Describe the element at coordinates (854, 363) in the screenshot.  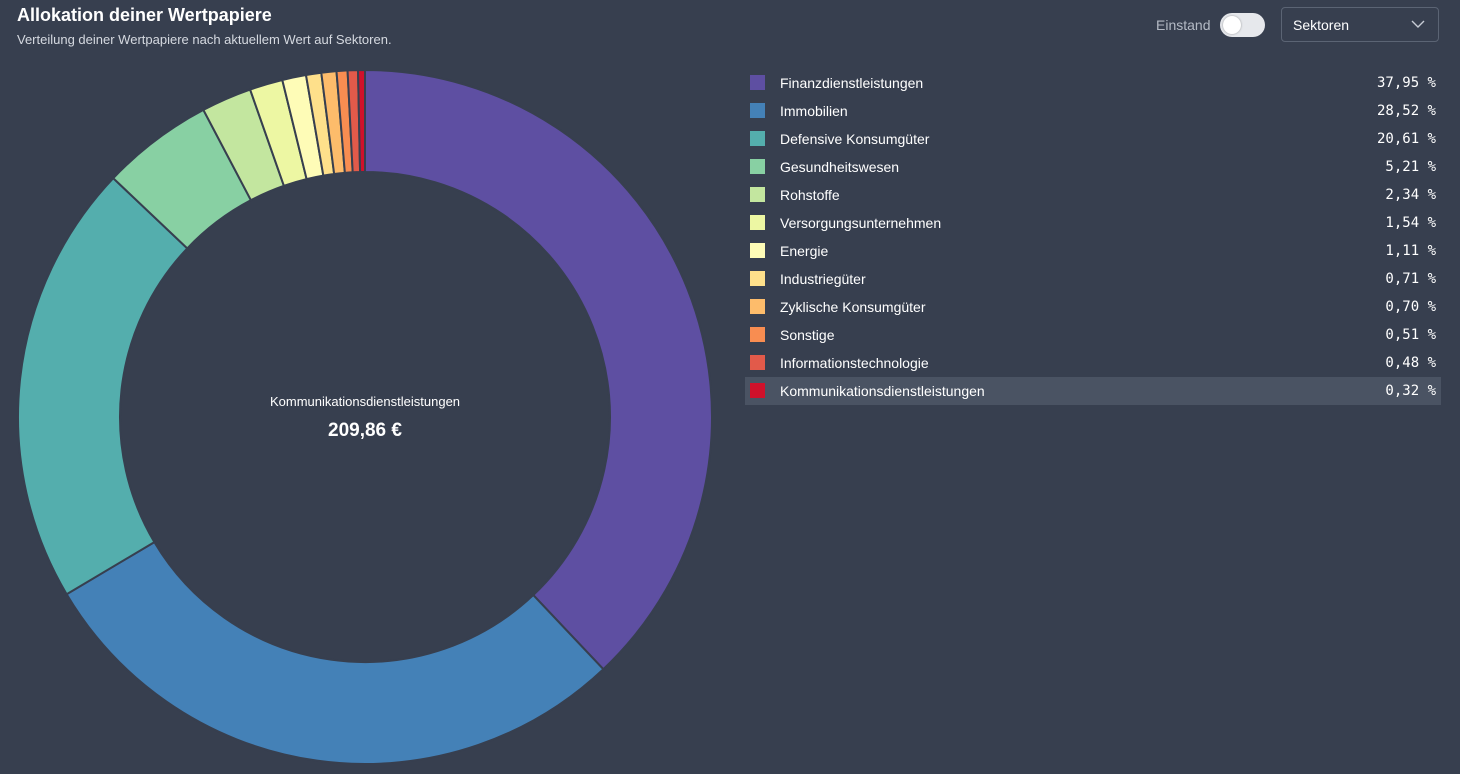
I see `legend-label: Informationstechnologie` at that location.